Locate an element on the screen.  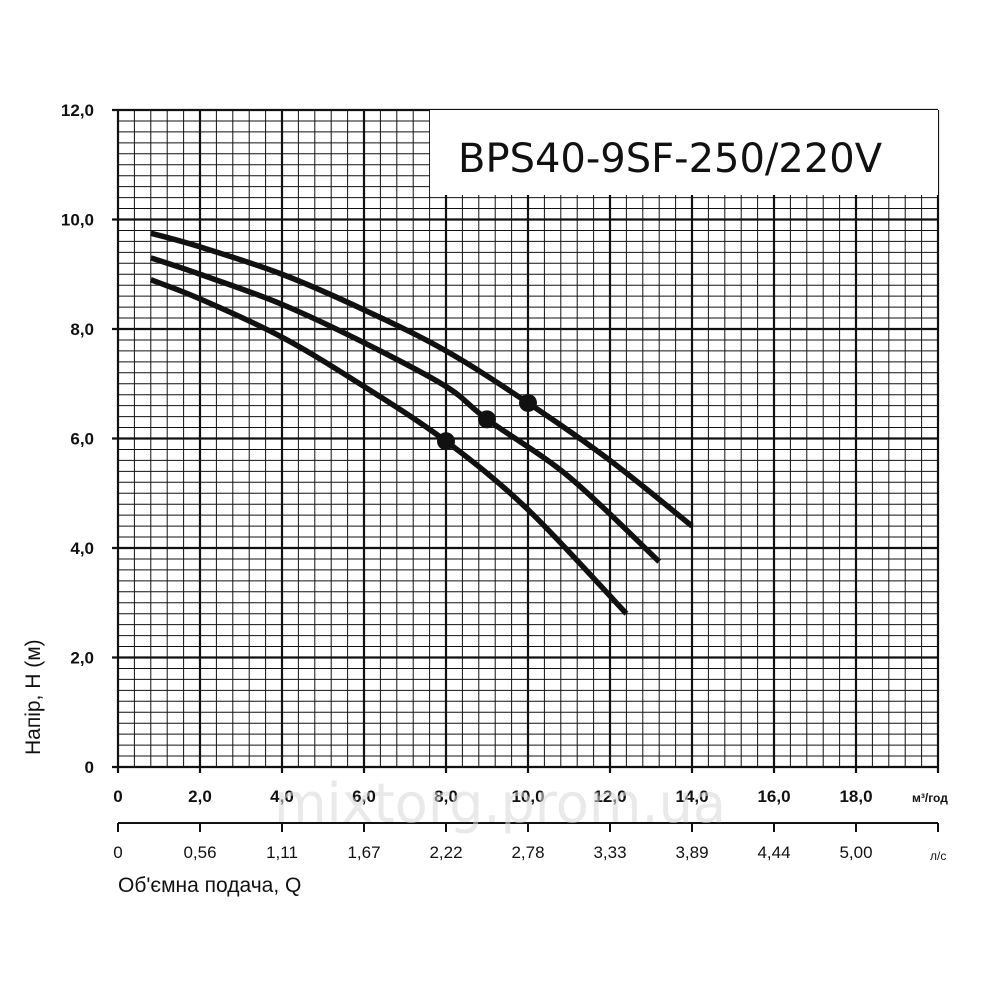
x2-tick-label: 4,44 is located at coordinates (773, 852).